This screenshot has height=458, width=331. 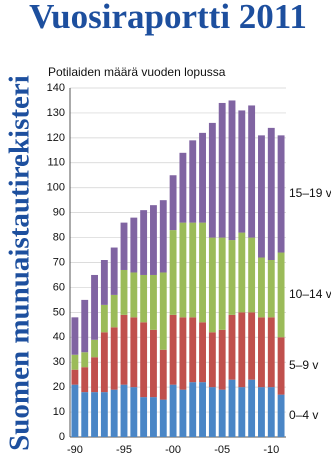 I want to click on y-tick-label: 30, so click(x=59, y=362).